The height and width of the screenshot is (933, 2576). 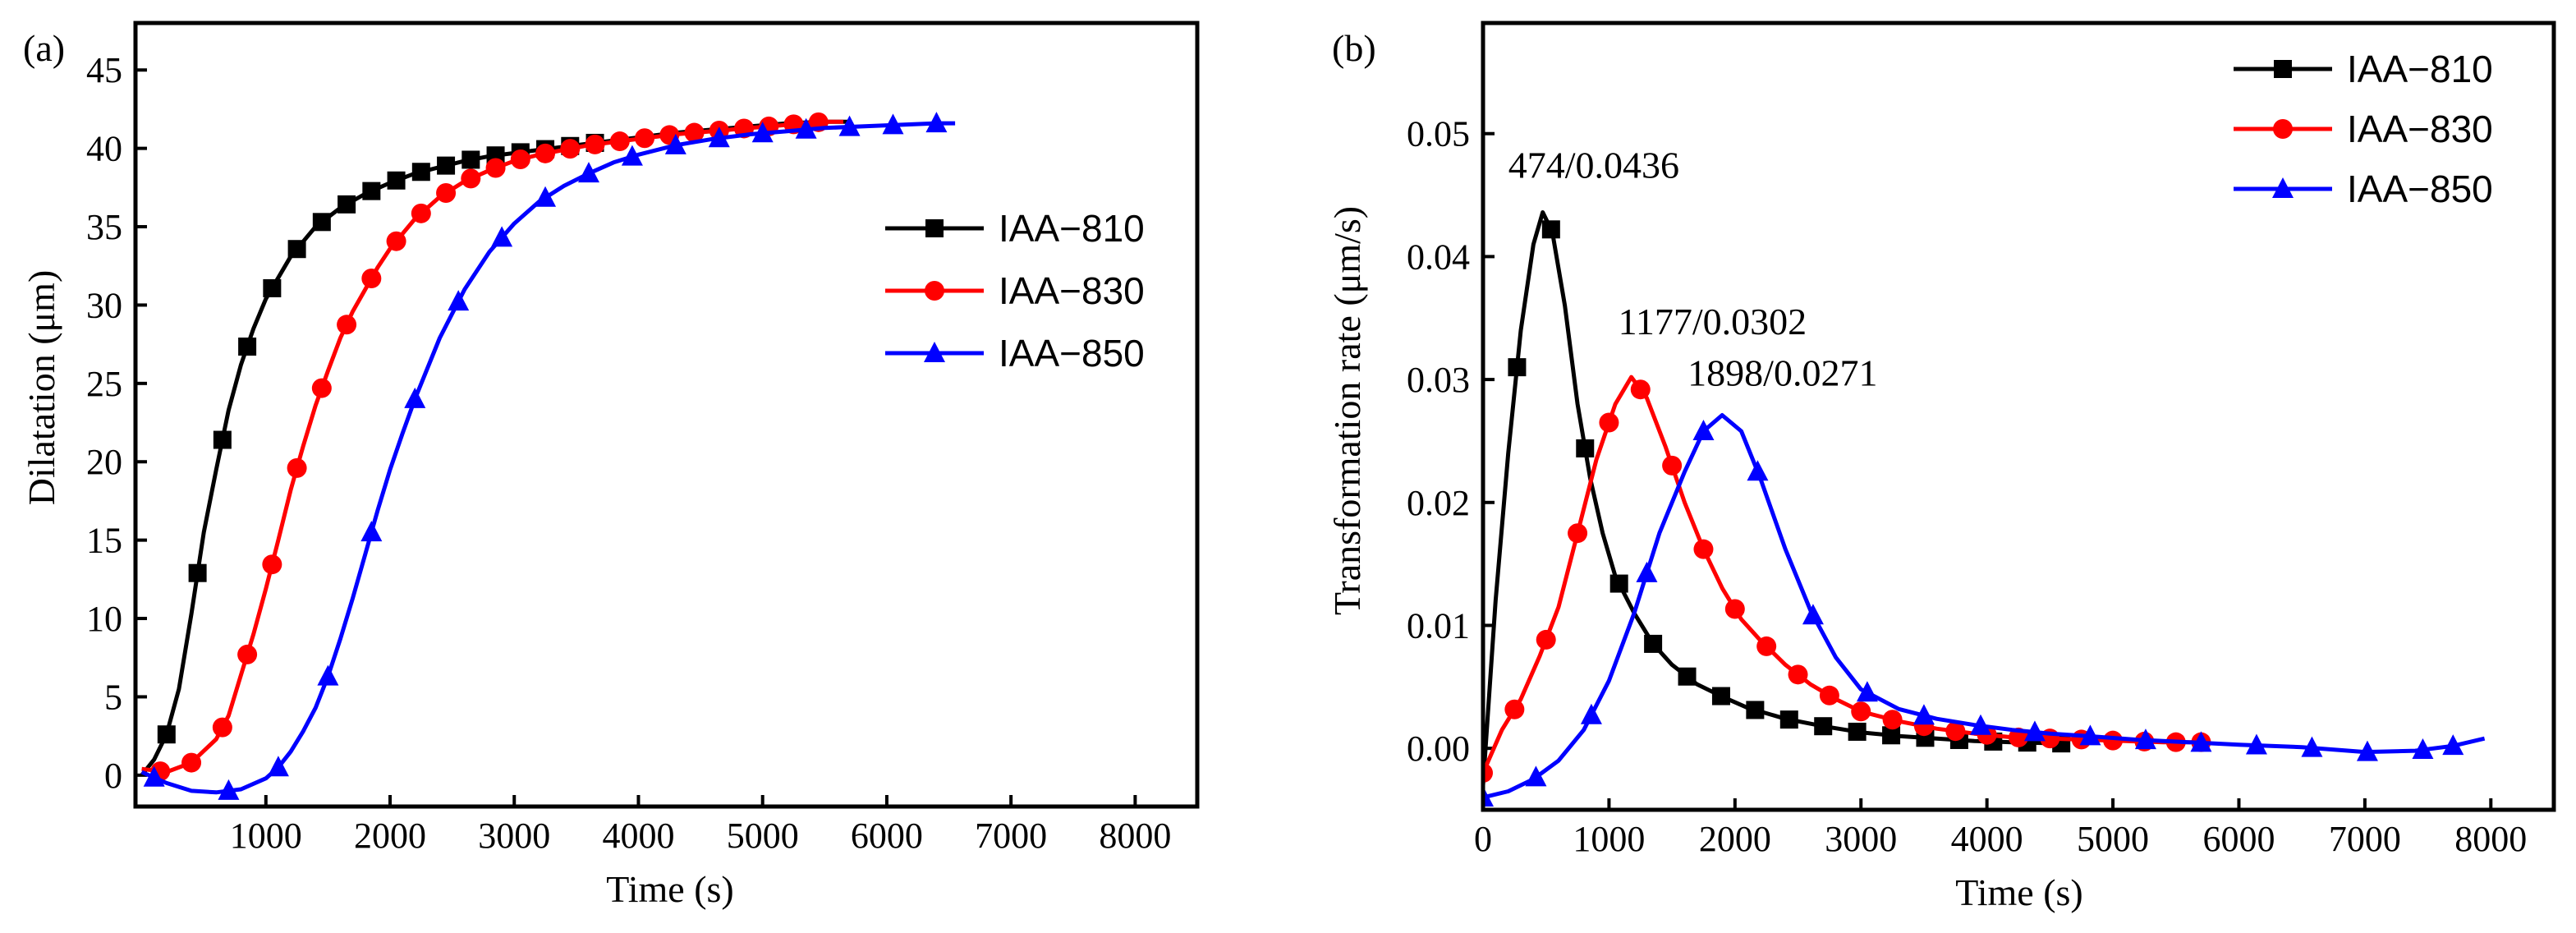 What do you see at coordinates (1483, 839) in the screenshot?
I see `x-tick-label: 0` at bounding box center [1483, 839].